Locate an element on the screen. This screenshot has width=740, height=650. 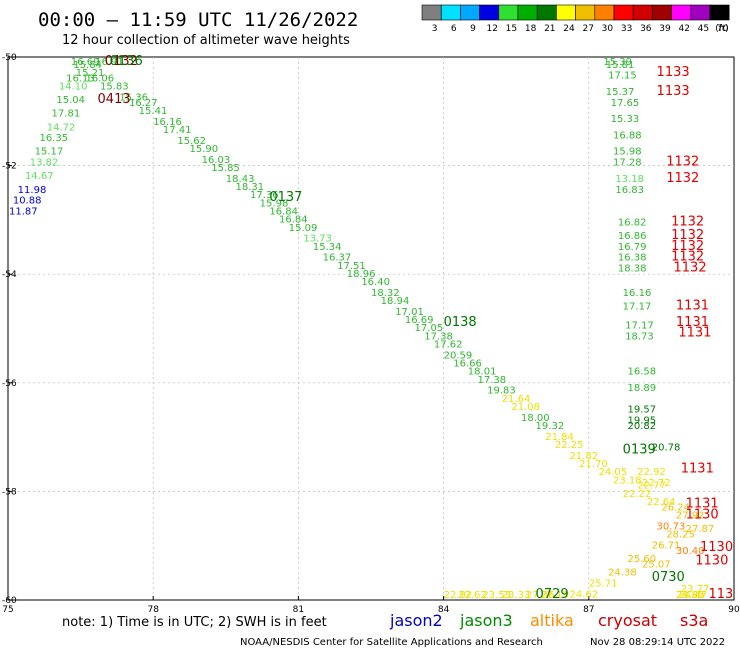
wave-height-label: 22.77 is located at coordinates (651, 486).